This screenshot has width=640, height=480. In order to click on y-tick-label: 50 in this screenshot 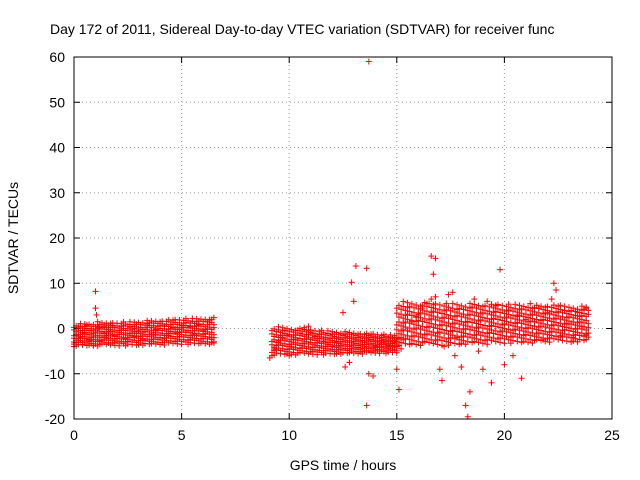, I will do `click(57, 102)`.